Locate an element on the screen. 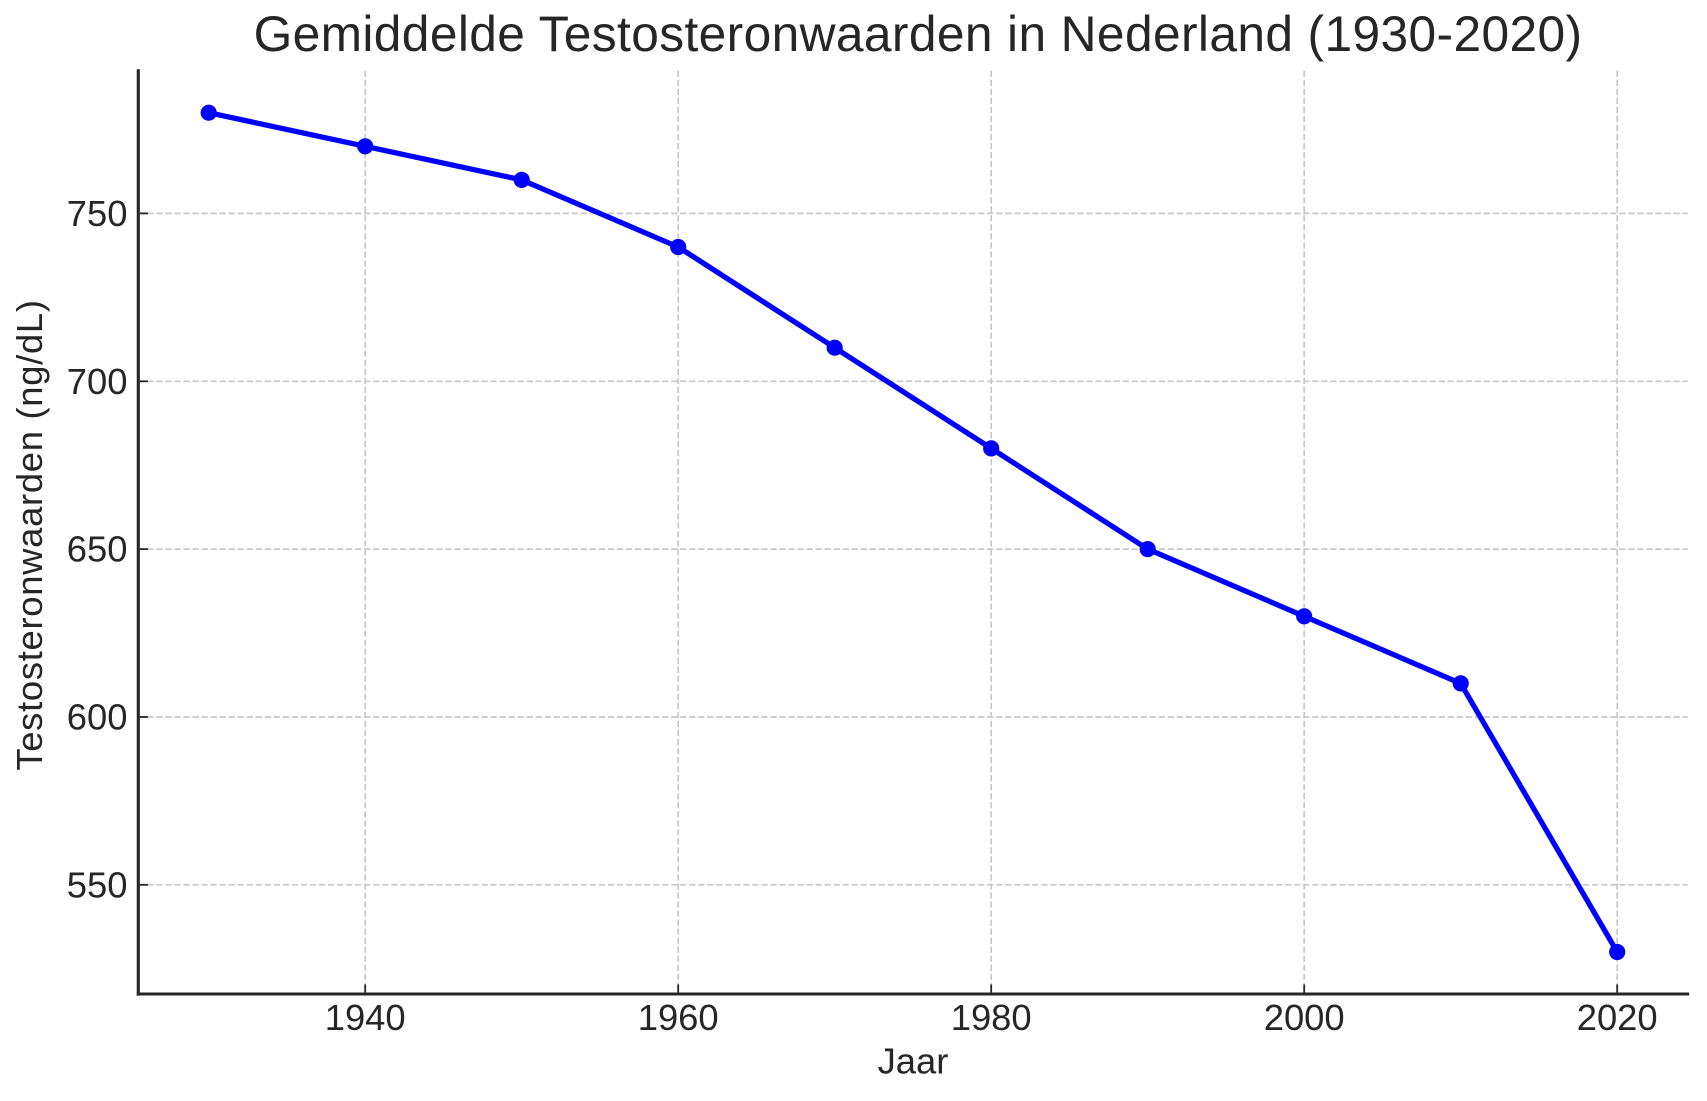 The width and height of the screenshot is (1707, 1101). svg-text: Testosteronwaarden (ng/dL) is located at coordinates (29, 534).